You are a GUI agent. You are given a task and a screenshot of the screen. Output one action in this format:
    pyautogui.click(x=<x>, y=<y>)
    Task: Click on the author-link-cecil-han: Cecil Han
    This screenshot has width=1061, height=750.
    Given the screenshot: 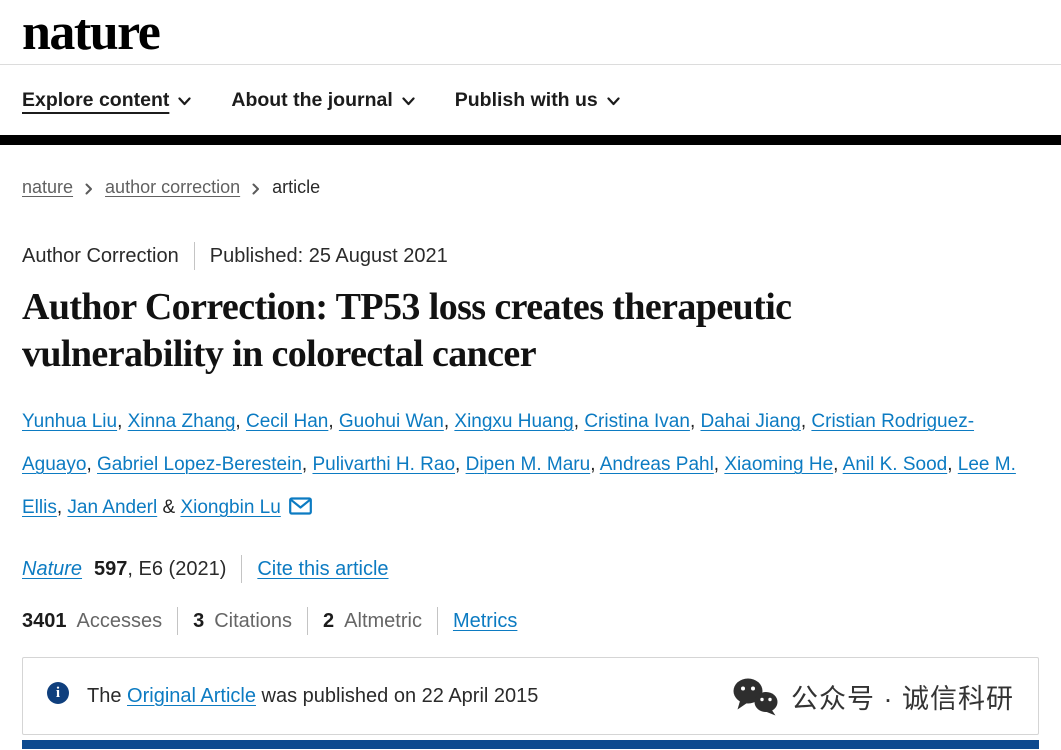 What is the action you would take?
    pyautogui.click(x=287, y=421)
    